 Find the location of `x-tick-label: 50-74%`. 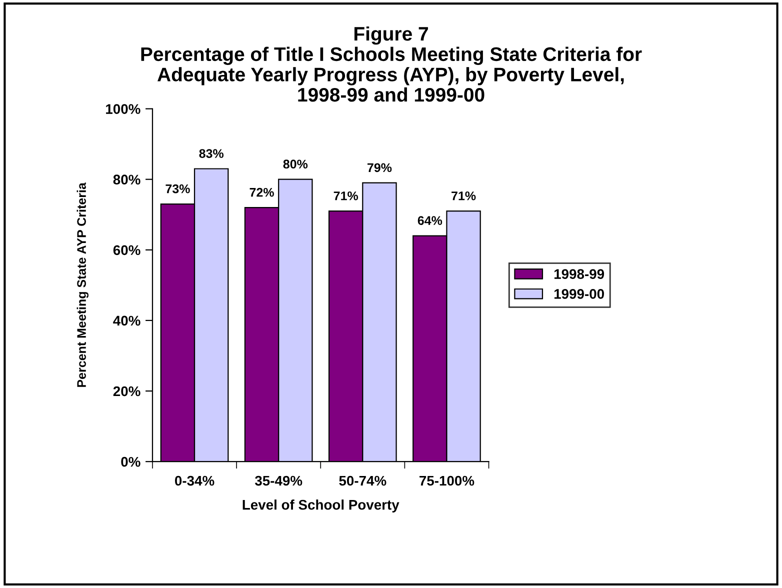

x-tick-label: 50-74% is located at coordinates (362, 481).